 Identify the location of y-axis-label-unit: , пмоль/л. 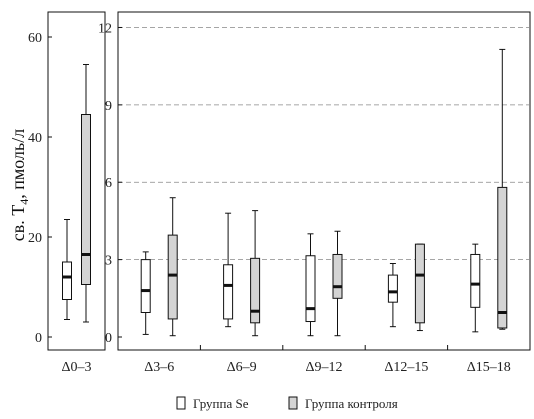
(18, 164).